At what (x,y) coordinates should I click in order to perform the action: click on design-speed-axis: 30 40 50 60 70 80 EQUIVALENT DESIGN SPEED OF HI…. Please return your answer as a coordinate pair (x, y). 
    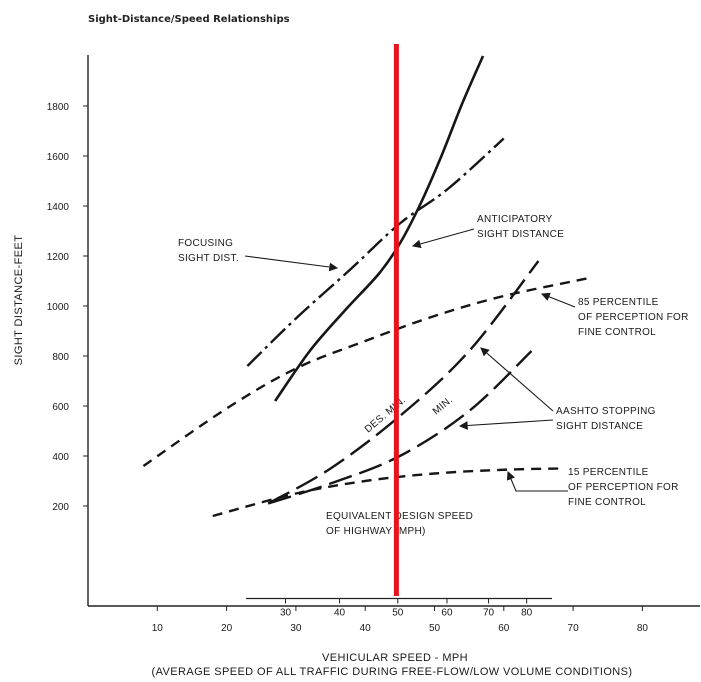
    Looking at the image, I should click on (399, 565).